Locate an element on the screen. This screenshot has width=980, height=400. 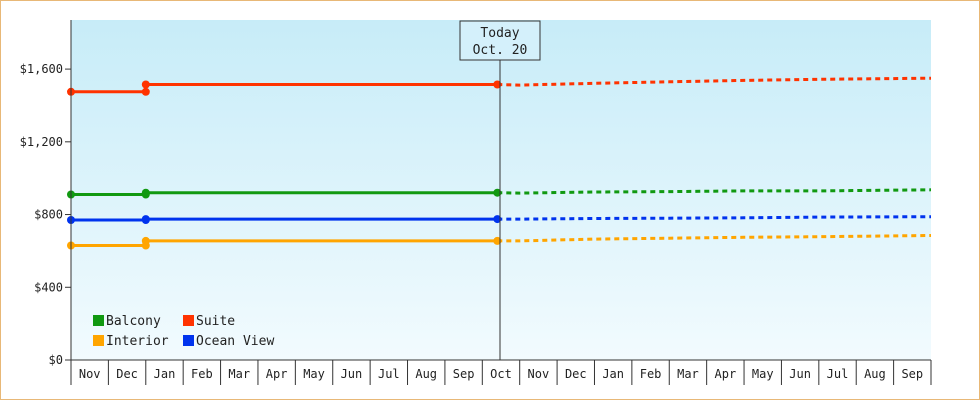
series-interior-forecast is located at coordinates (714, 238).